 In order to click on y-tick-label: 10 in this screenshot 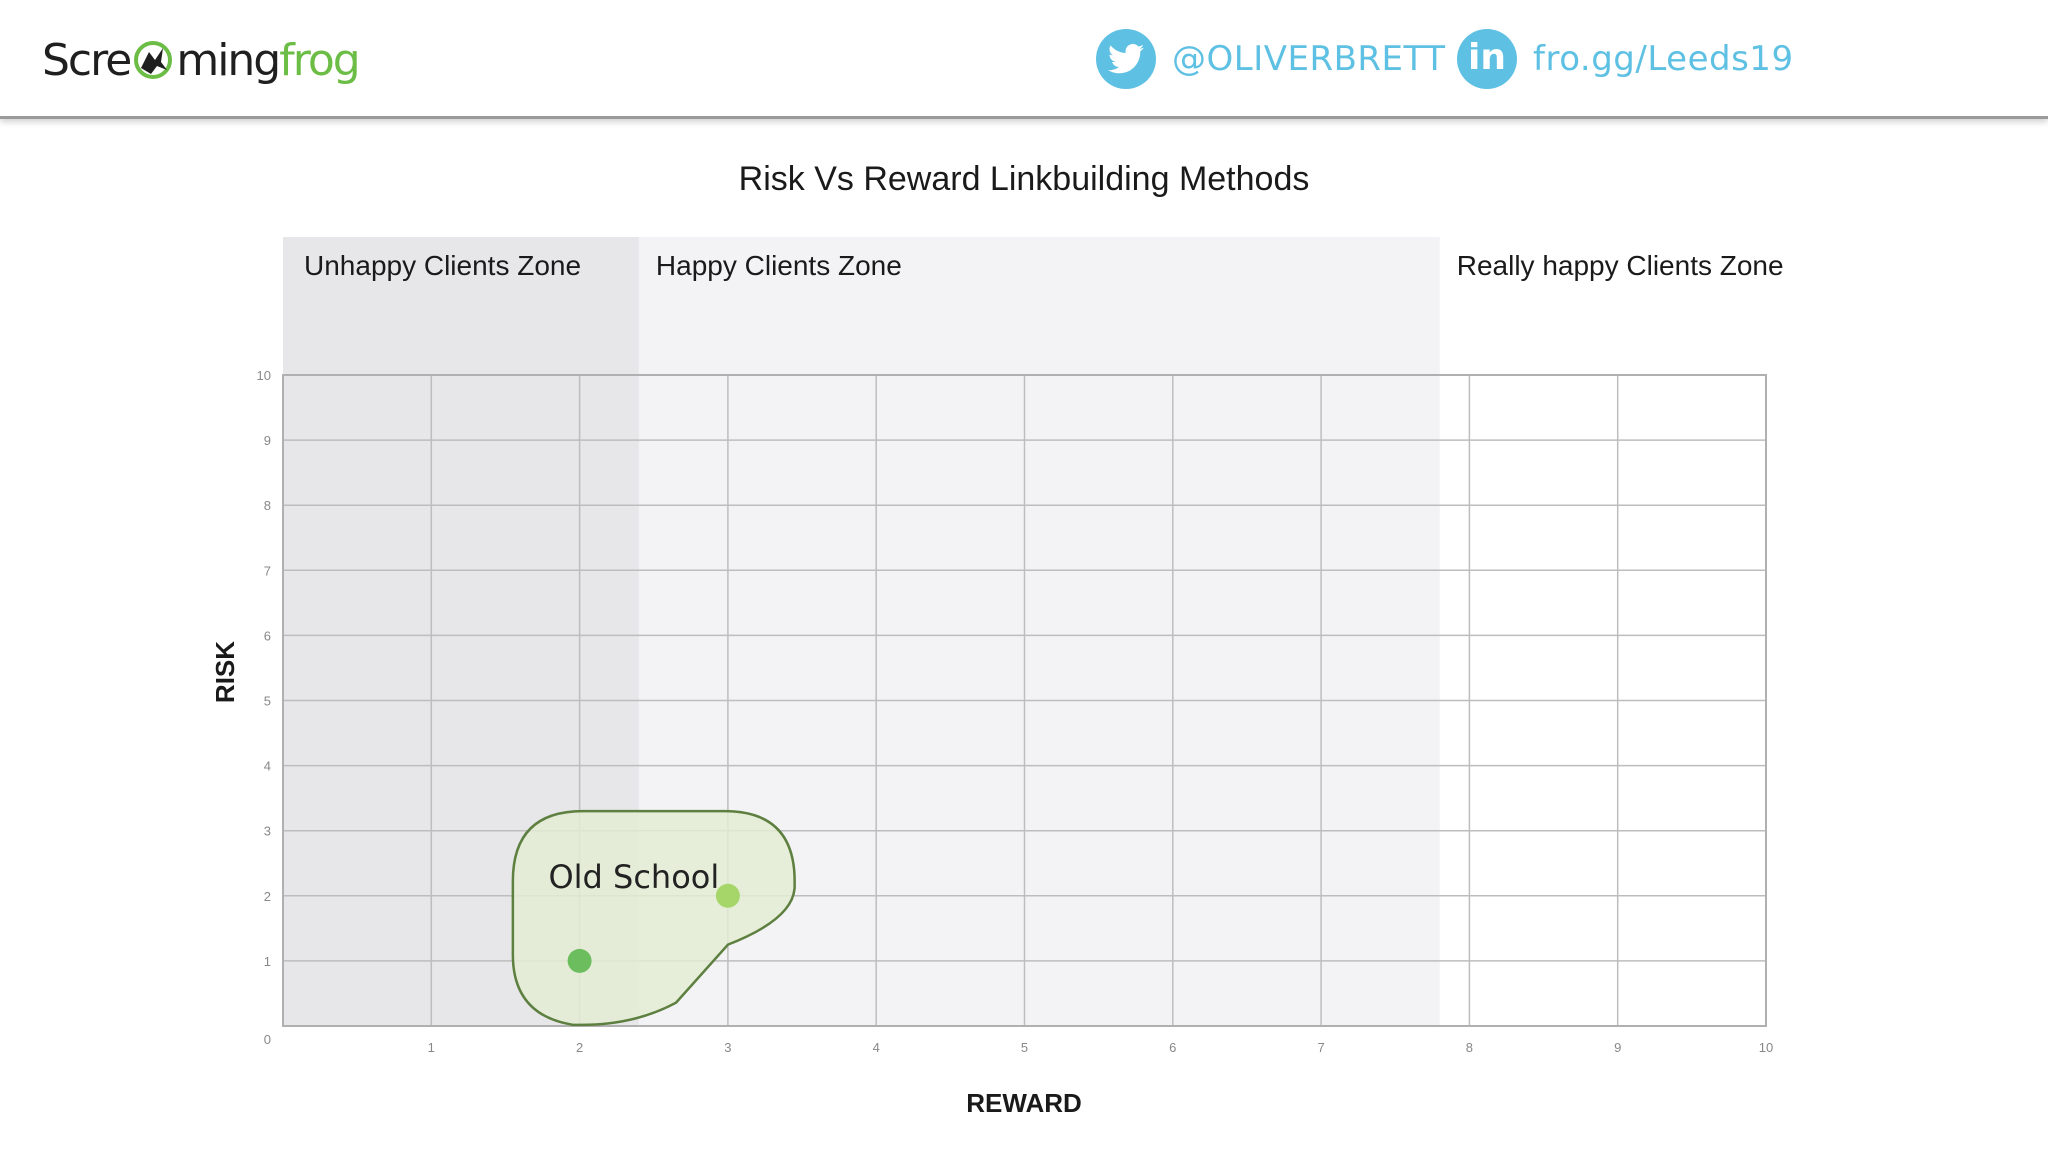, I will do `click(264, 375)`.